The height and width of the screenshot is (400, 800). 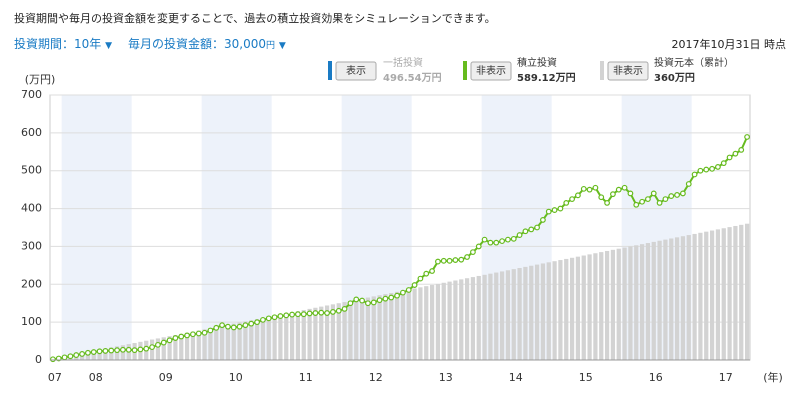 I want to click on legend-total: 360万円, so click(x=674, y=78).